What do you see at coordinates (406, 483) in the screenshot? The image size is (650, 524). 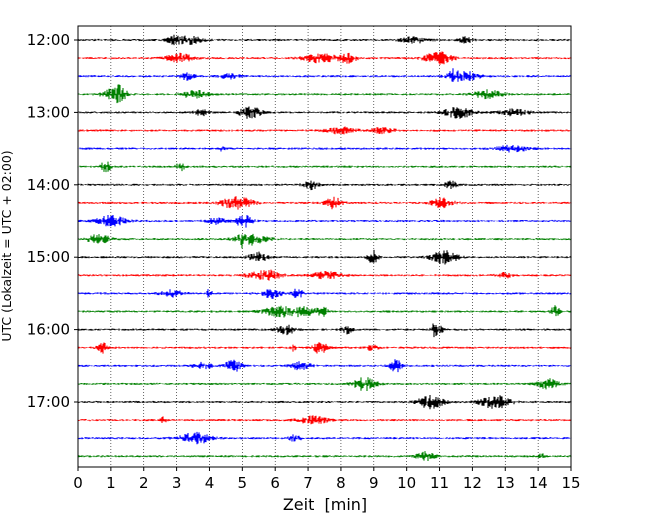 I see `x-tick-label: 10` at bounding box center [406, 483].